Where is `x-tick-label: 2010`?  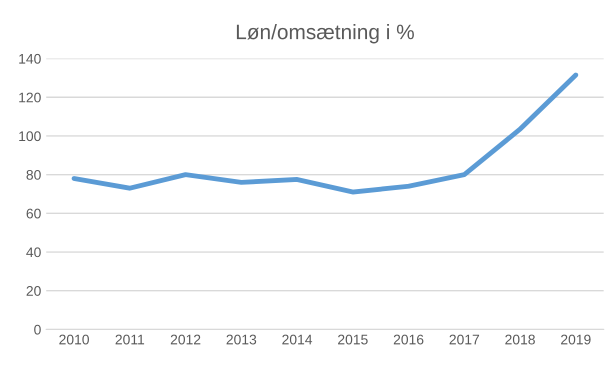
x-tick-label: 2010 is located at coordinates (74, 339).